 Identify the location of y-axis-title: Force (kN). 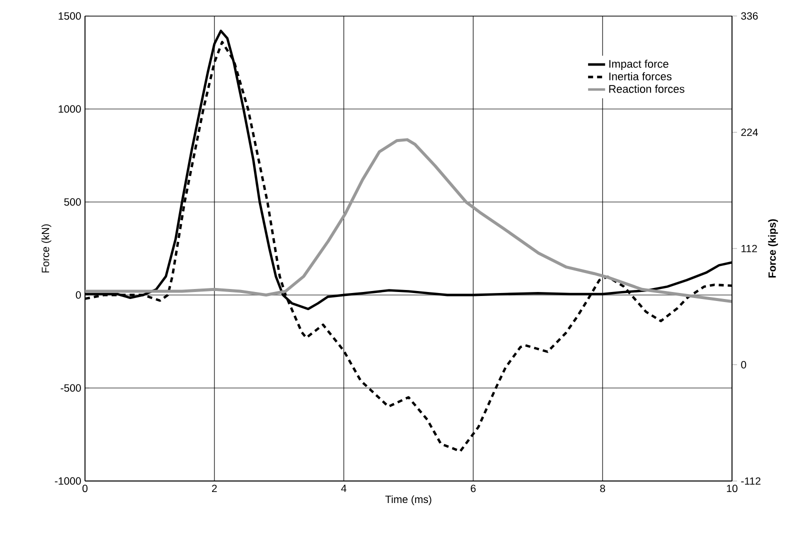
(46, 248).